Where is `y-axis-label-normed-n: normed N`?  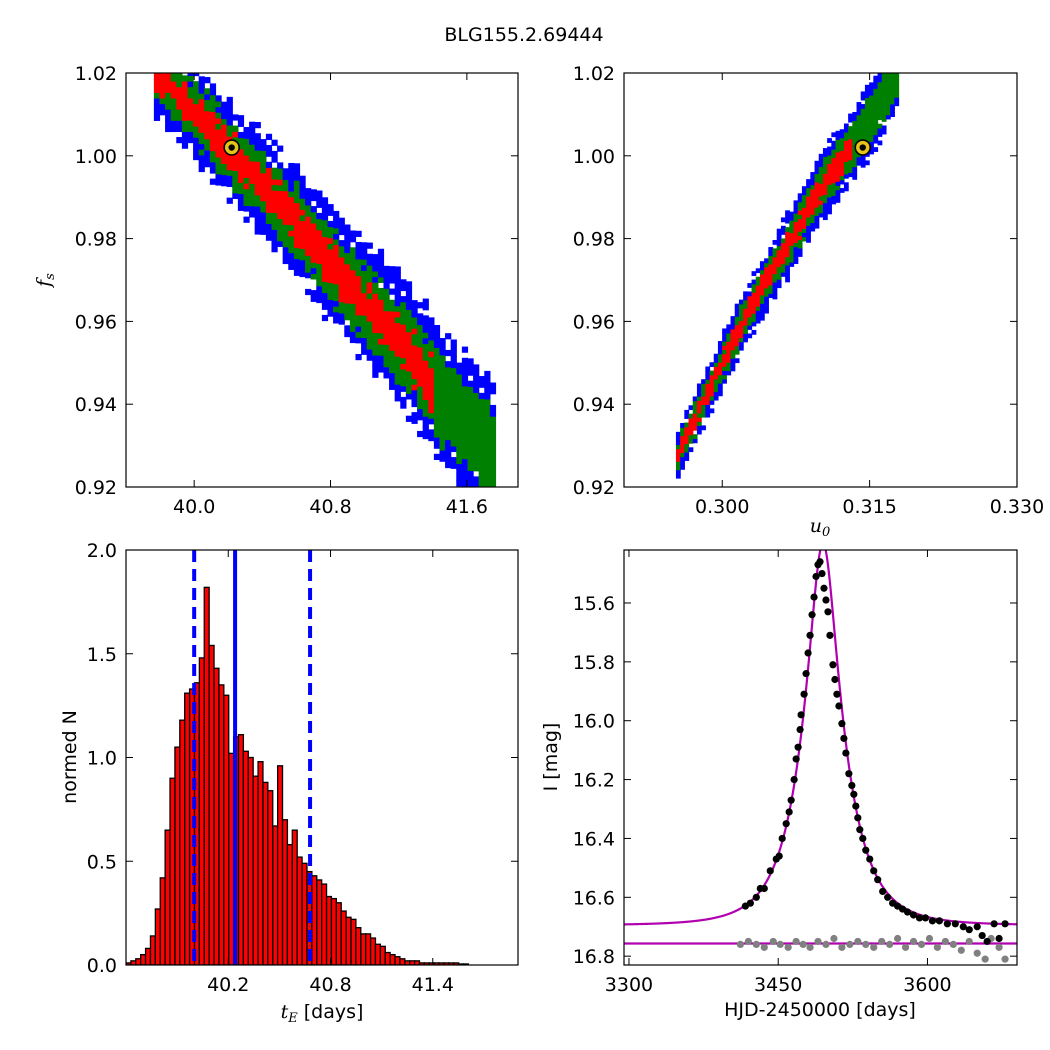
y-axis-label-normed-n: normed N is located at coordinates (70, 757).